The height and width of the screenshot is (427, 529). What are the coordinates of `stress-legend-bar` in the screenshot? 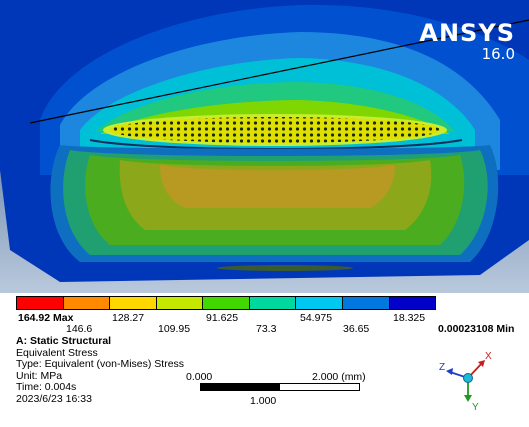 It's located at (226, 303).